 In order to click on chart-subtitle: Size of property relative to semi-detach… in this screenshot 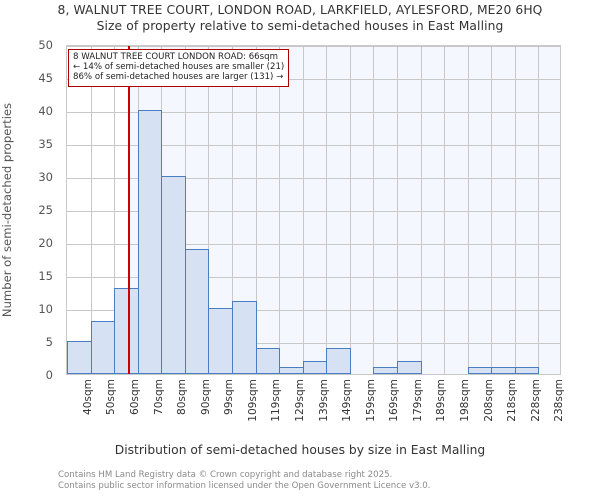, I will do `click(300, 26)`.